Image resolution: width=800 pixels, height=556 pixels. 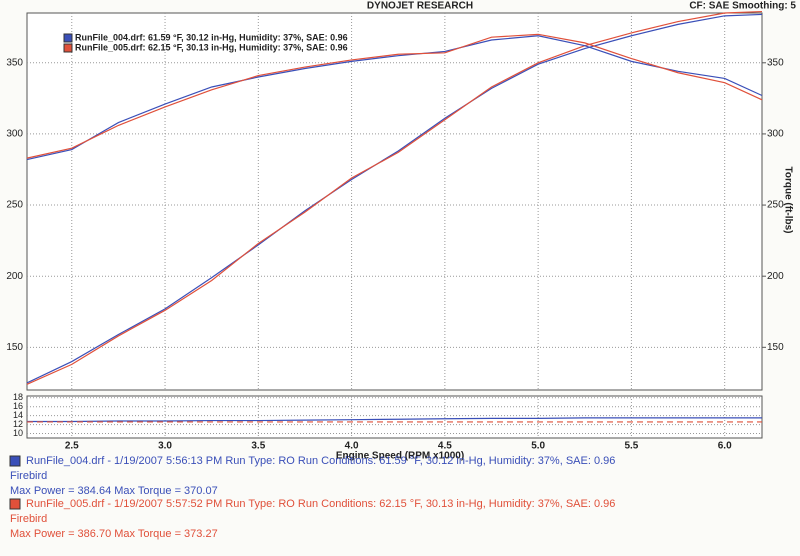 I want to click on chart-title: DYNOJET RESEARCH, so click(x=420, y=6).